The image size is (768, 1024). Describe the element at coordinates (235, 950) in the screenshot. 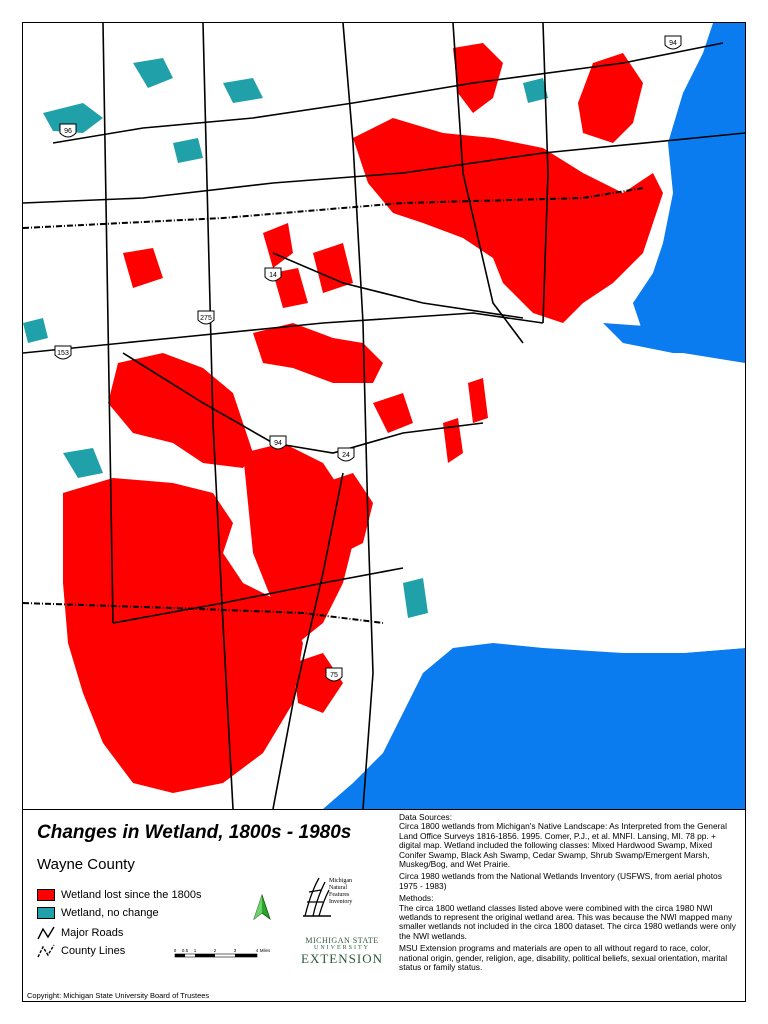

I see `scale-label: 3` at that location.